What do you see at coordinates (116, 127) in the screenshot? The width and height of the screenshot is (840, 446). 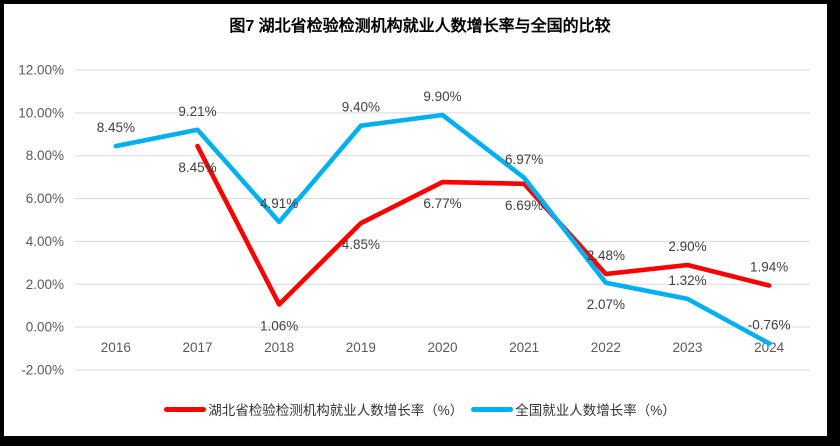 I see `data-label-national: 8.45%` at bounding box center [116, 127].